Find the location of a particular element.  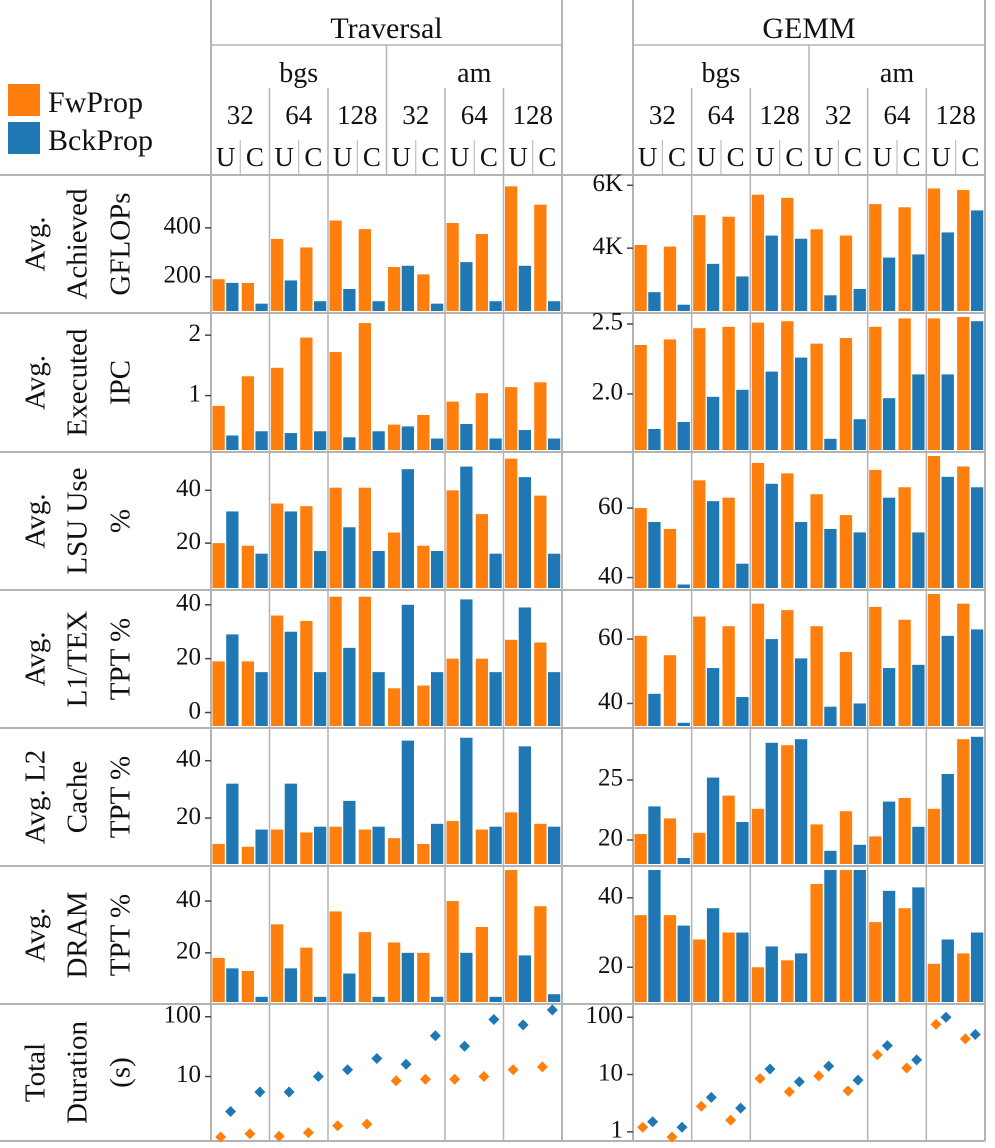

row-label-line: Executed is located at coordinates (78, 382).